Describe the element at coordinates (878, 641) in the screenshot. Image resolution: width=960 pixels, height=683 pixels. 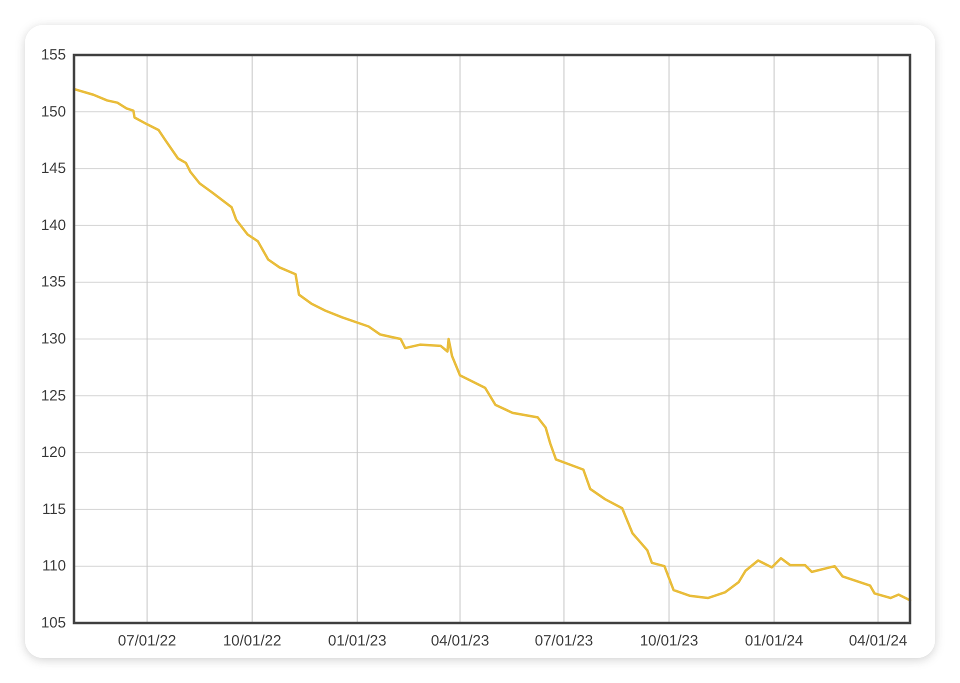
I see `x-tick-label: 04/01/24` at that location.